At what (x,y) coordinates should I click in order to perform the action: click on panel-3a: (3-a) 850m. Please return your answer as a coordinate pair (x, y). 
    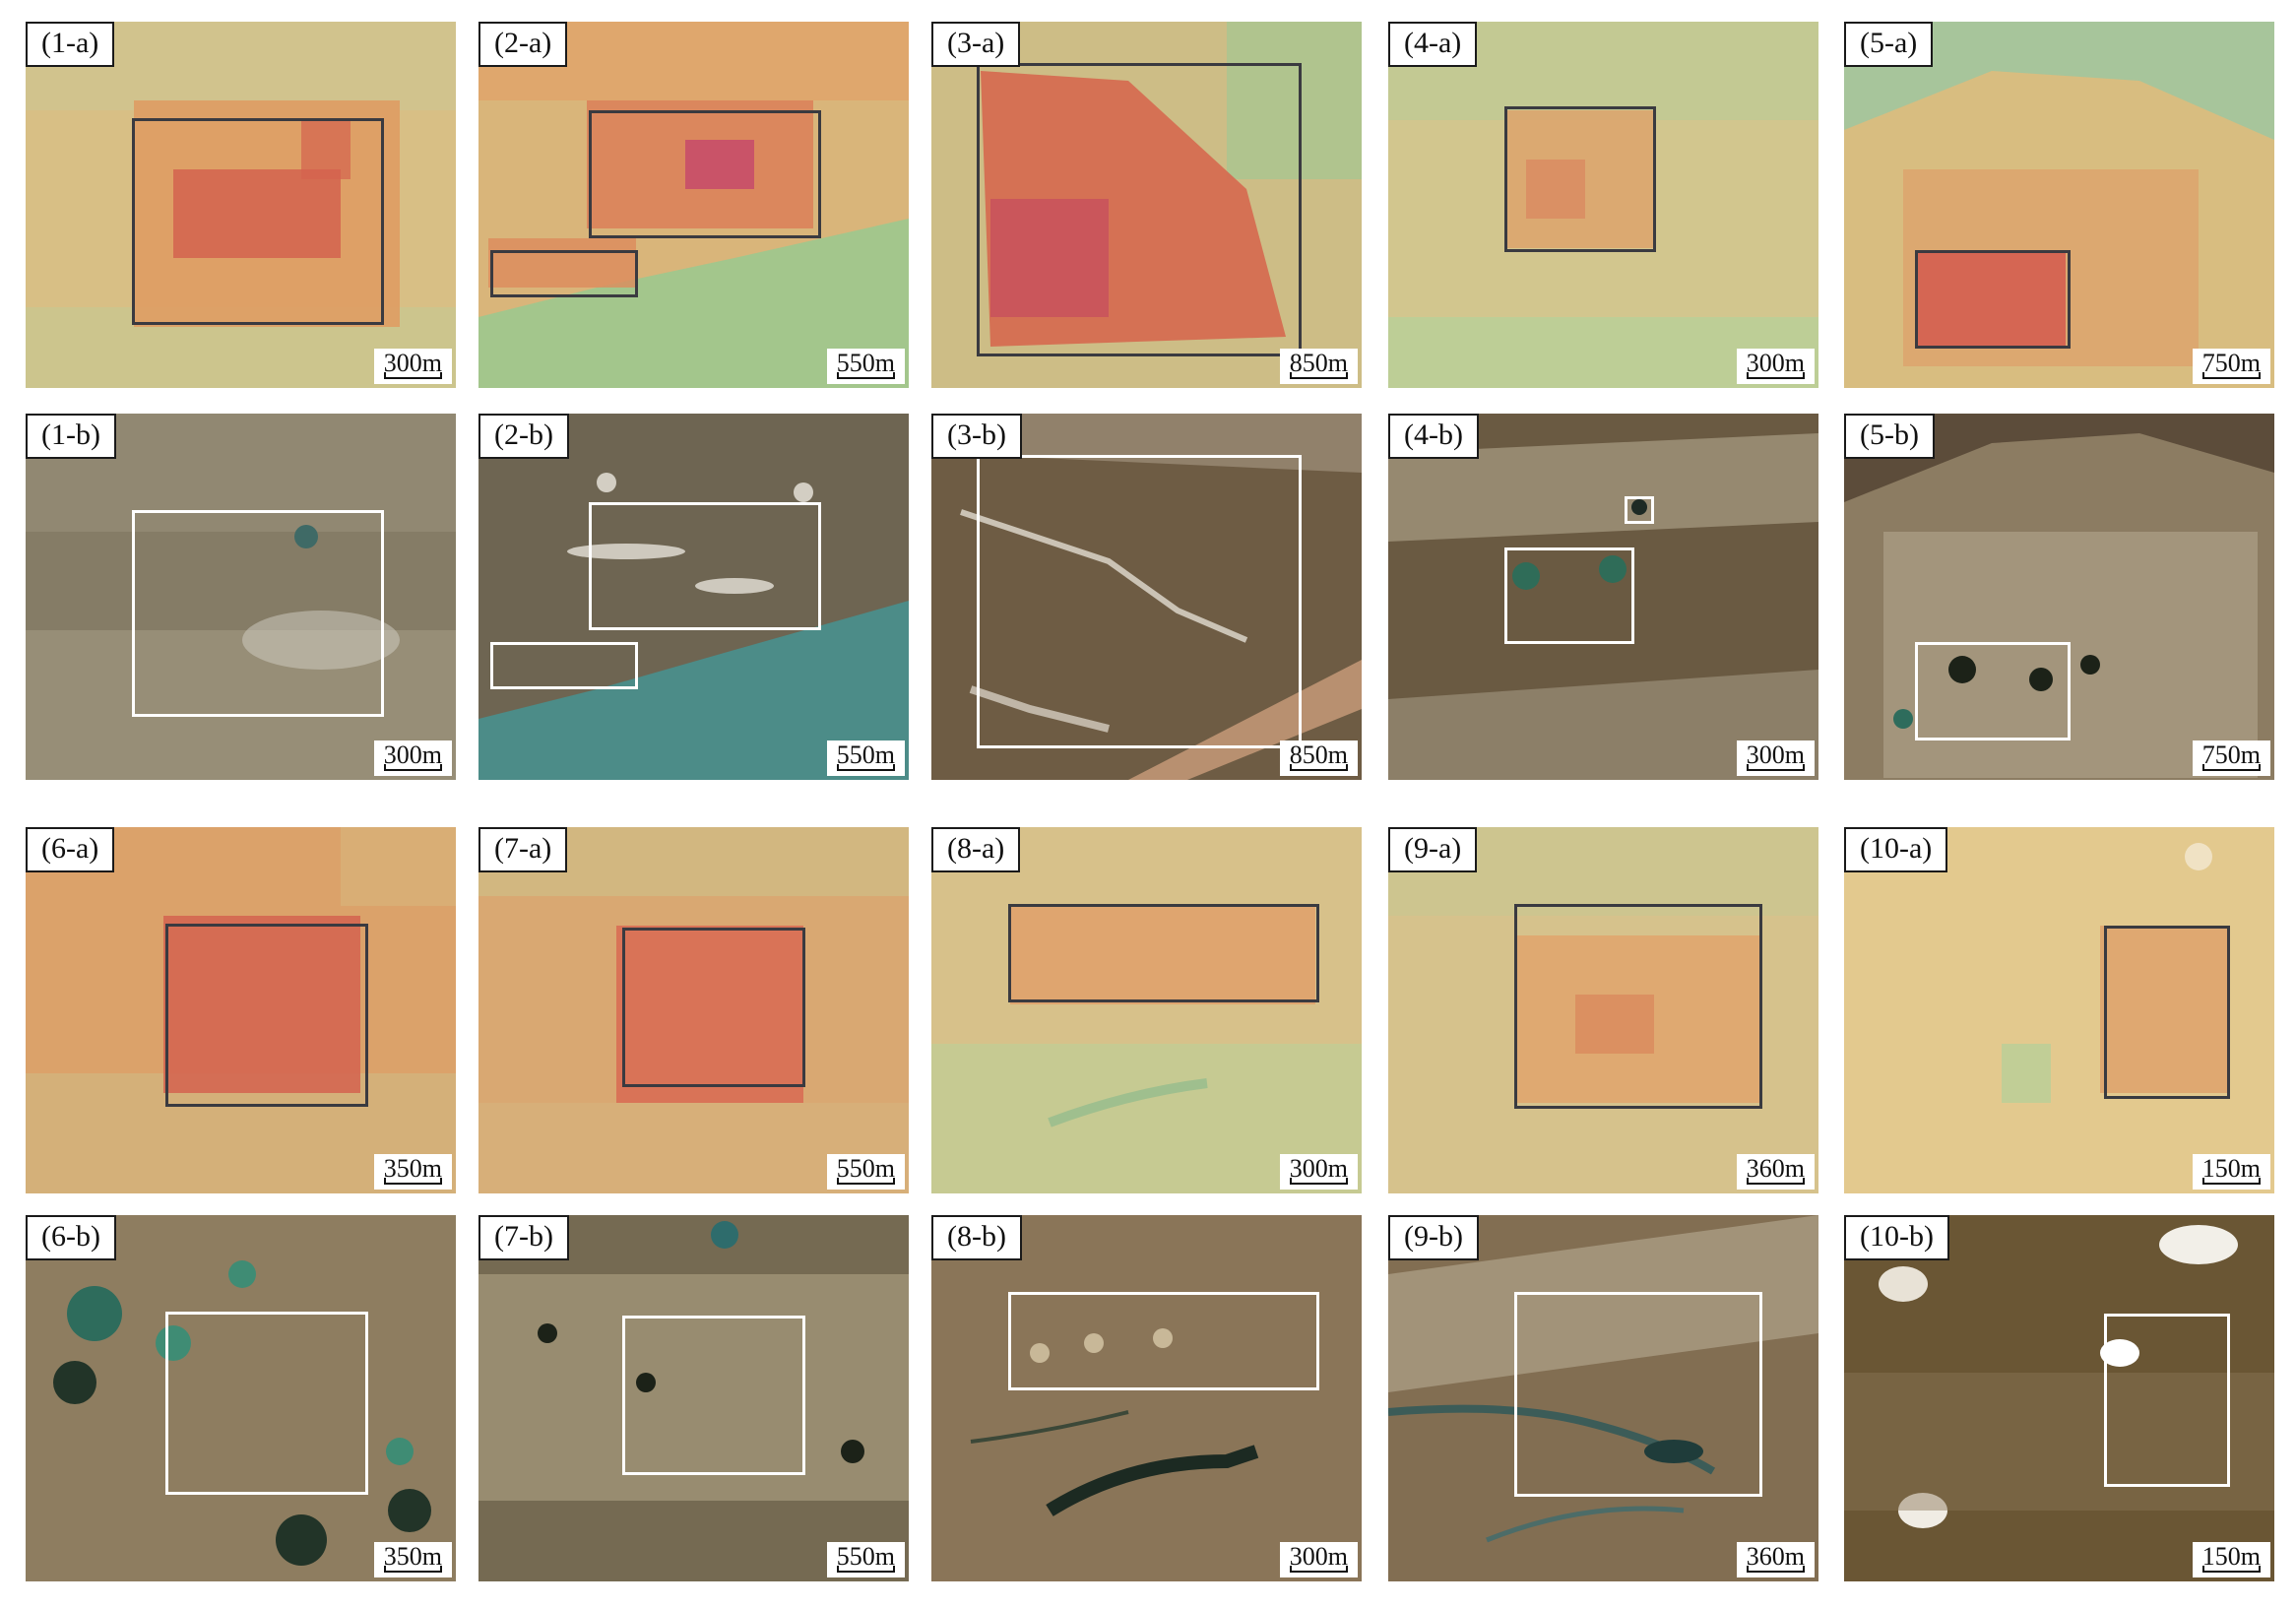
    Looking at the image, I should click on (1146, 205).